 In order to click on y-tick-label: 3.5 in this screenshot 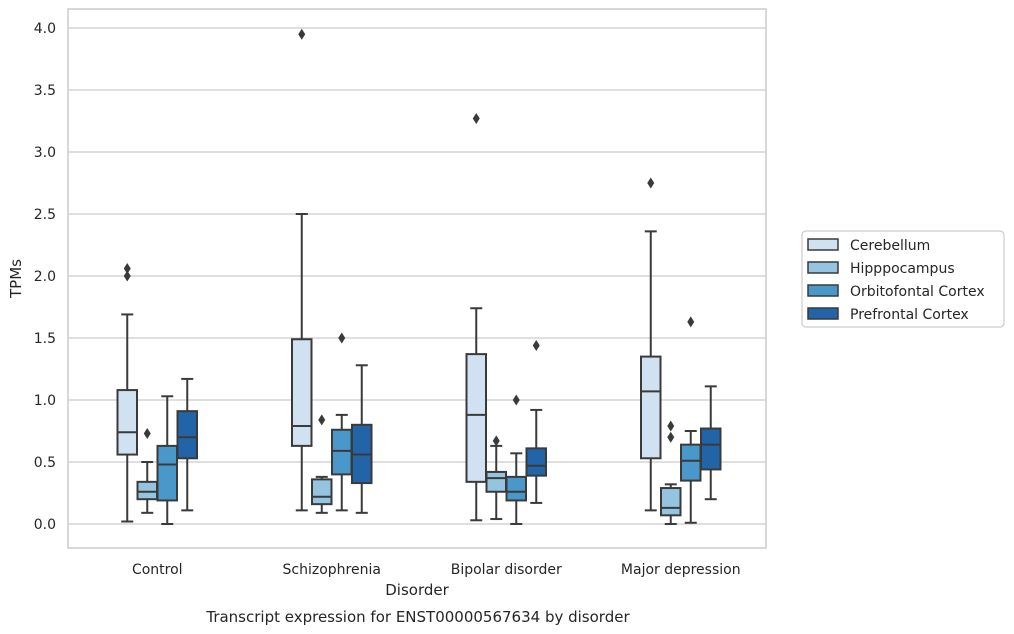, I will do `click(45, 91)`.